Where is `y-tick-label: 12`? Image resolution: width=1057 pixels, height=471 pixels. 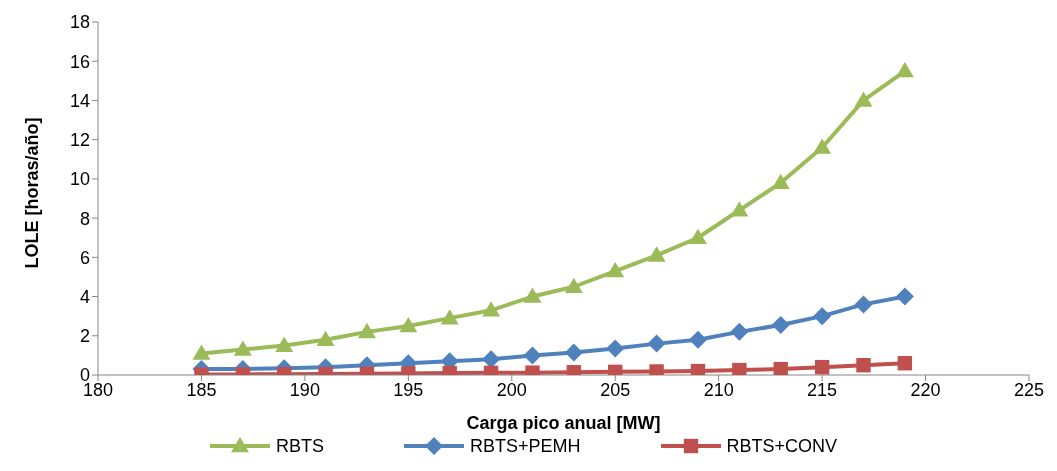 y-tick-label: 12 is located at coordinates (79, 140).